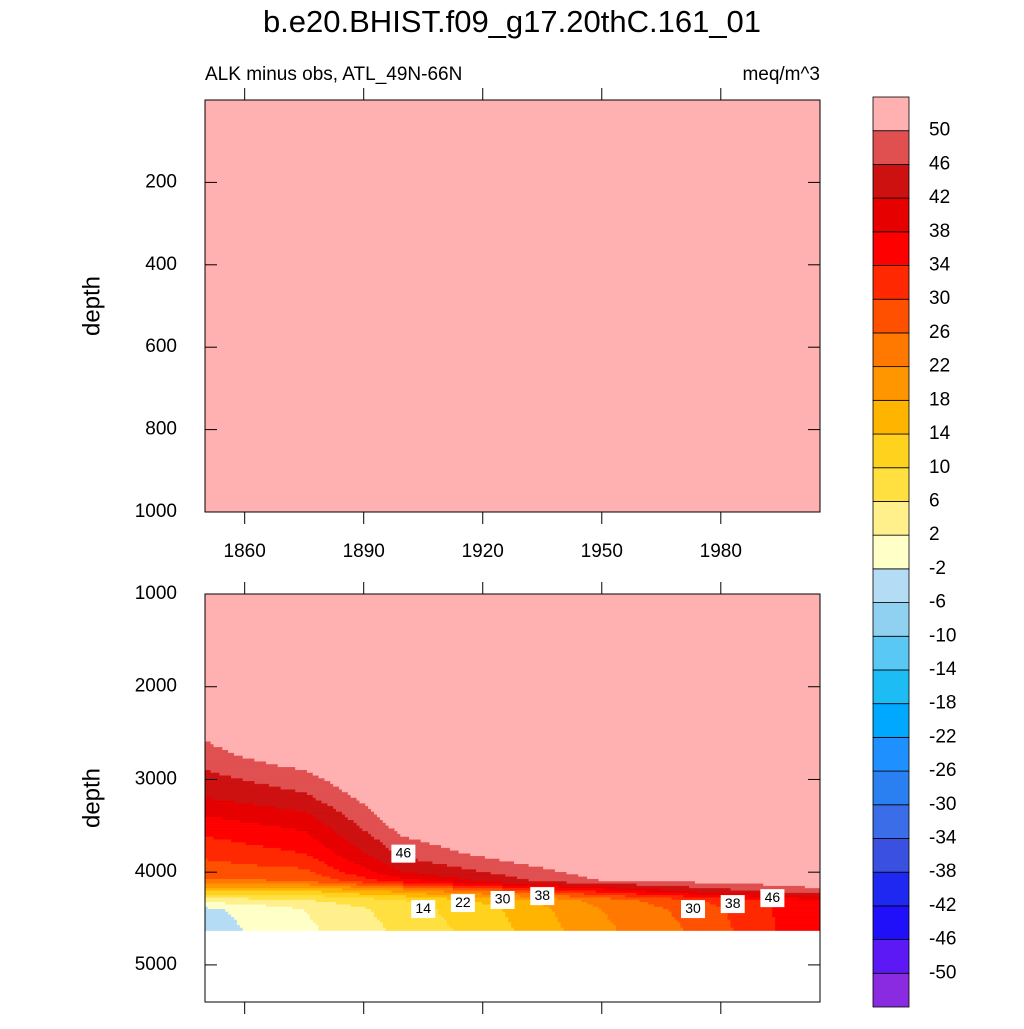 The image size is (1024, 1029). Describe the element at coordinates (156, 778) in the screenshot. I see `y-tick-label: 3000` at that location.